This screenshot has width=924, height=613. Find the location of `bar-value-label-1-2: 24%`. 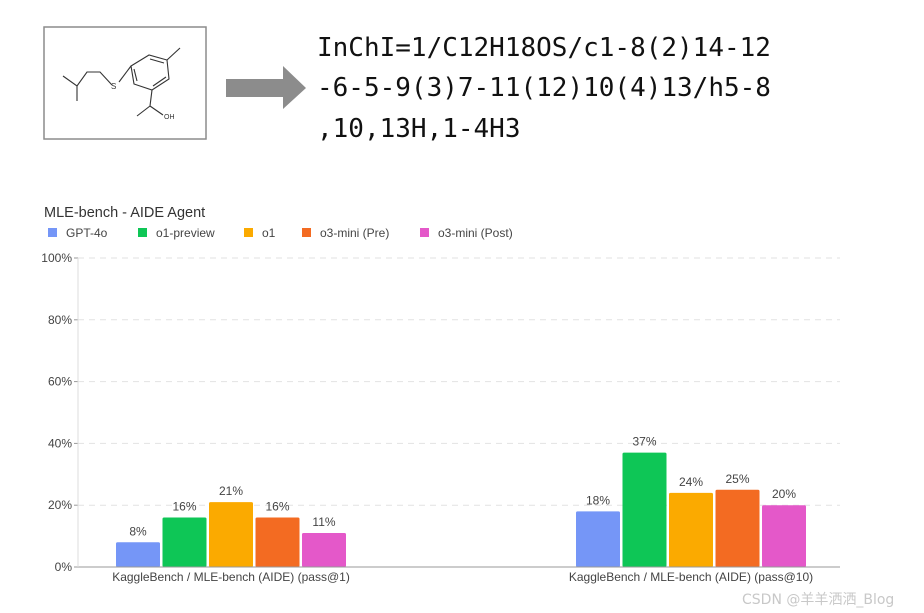

bar-value-label-1-2: 24% is located at coordinates (691, 482).